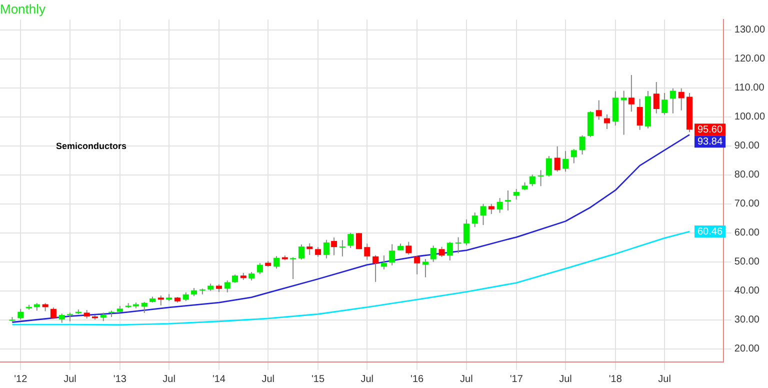 The image size is (768, 388). I want to click on x-tick-label: '14, so click(219, 379).